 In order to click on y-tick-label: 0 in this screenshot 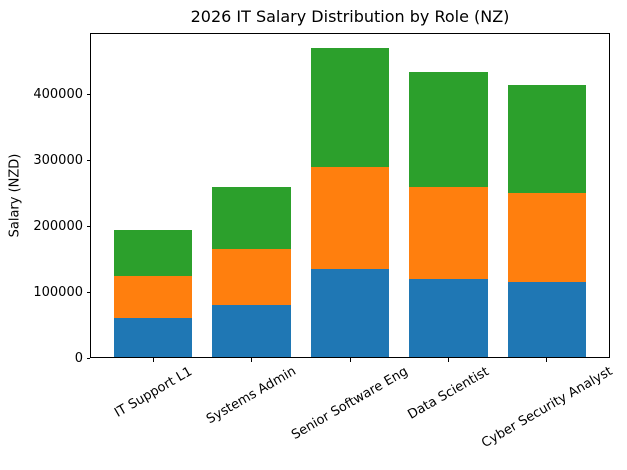, I will do `click(78, 358)`.